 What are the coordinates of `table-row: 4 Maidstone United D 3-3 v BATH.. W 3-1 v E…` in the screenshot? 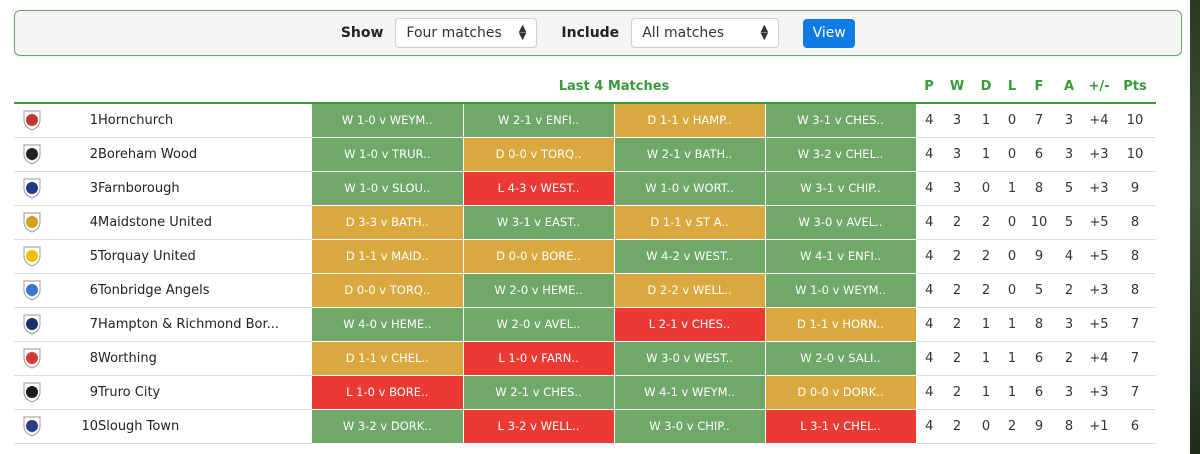 It's located at (585, 222).